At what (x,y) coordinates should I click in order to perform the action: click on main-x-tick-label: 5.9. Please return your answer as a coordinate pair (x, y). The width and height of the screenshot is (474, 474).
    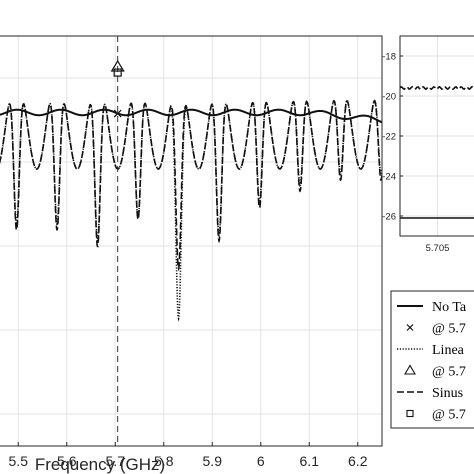
    Looking at the image, I should click on (213, 461).